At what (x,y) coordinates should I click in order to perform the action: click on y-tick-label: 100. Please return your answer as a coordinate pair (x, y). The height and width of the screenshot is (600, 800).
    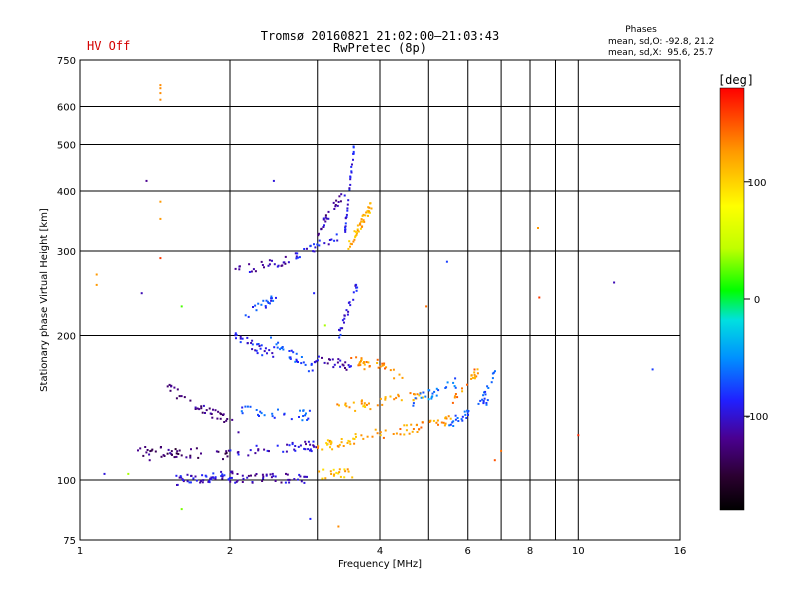
    Looking at the image, I should click on (66, 481).